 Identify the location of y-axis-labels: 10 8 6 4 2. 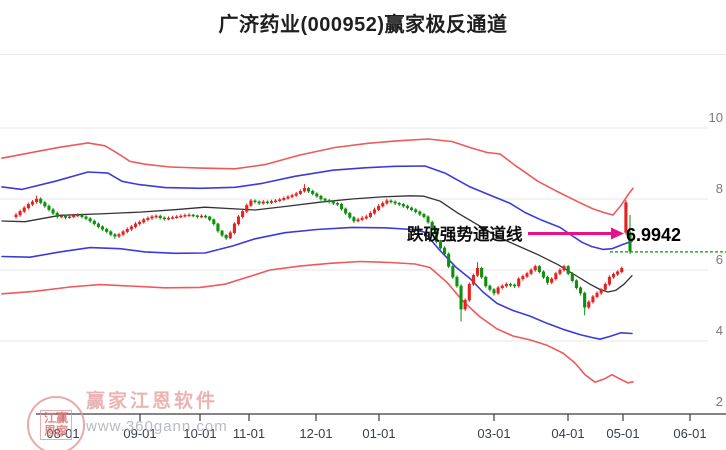
(716, 259).